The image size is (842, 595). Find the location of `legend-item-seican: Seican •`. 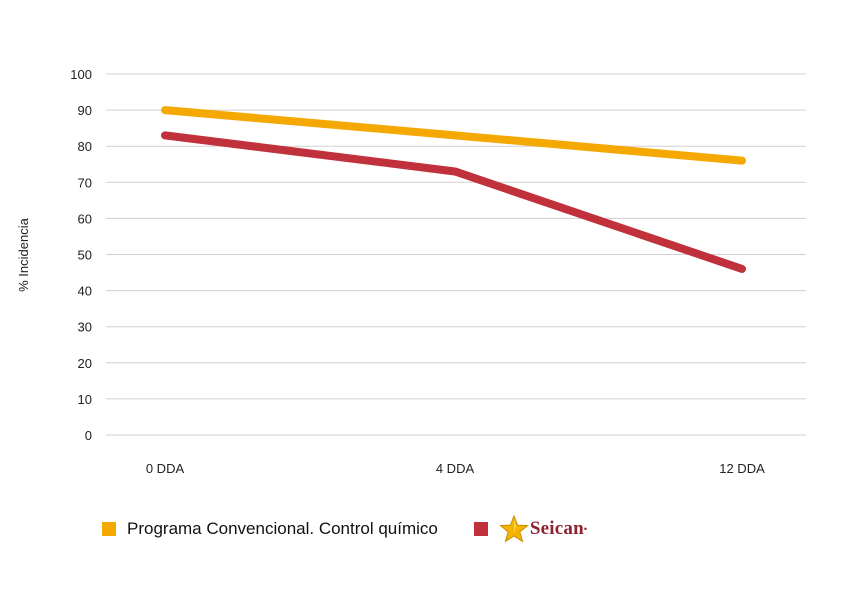

legend-item-seican: Seican • is located at coordinates (530, 529).